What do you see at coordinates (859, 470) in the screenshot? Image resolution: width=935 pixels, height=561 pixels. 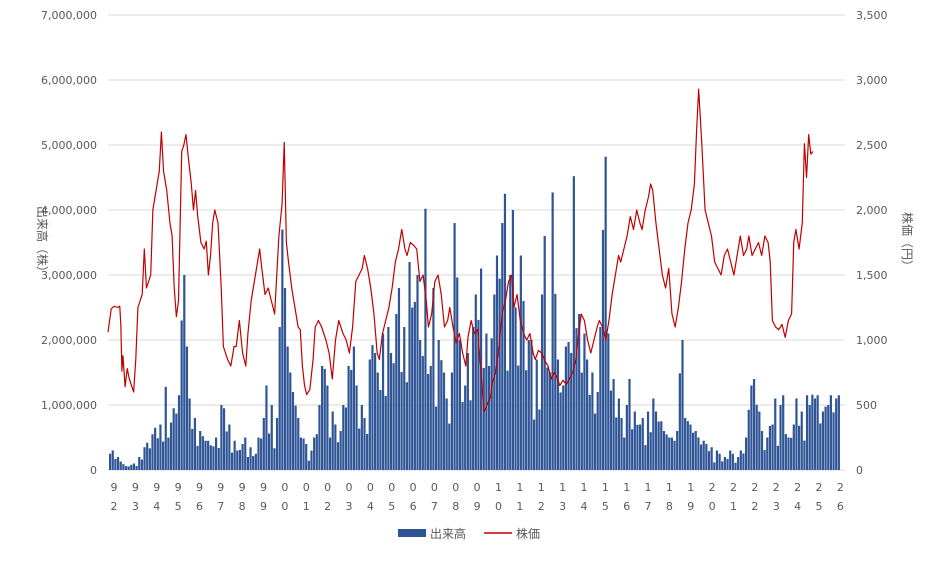 I see `right-tick-label: 0` at bounding box center [859, 470].